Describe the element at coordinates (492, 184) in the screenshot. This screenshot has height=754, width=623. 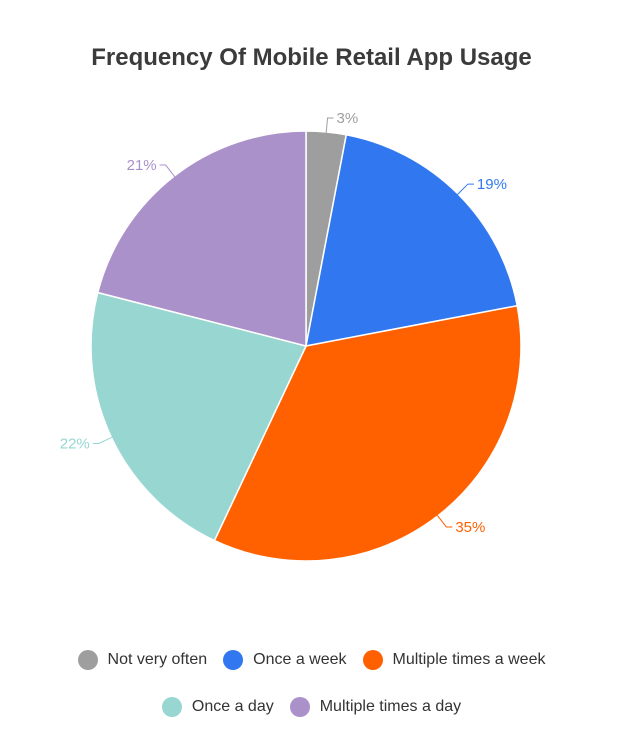
I see `slice-label-once-a-week: 19%` at that location.